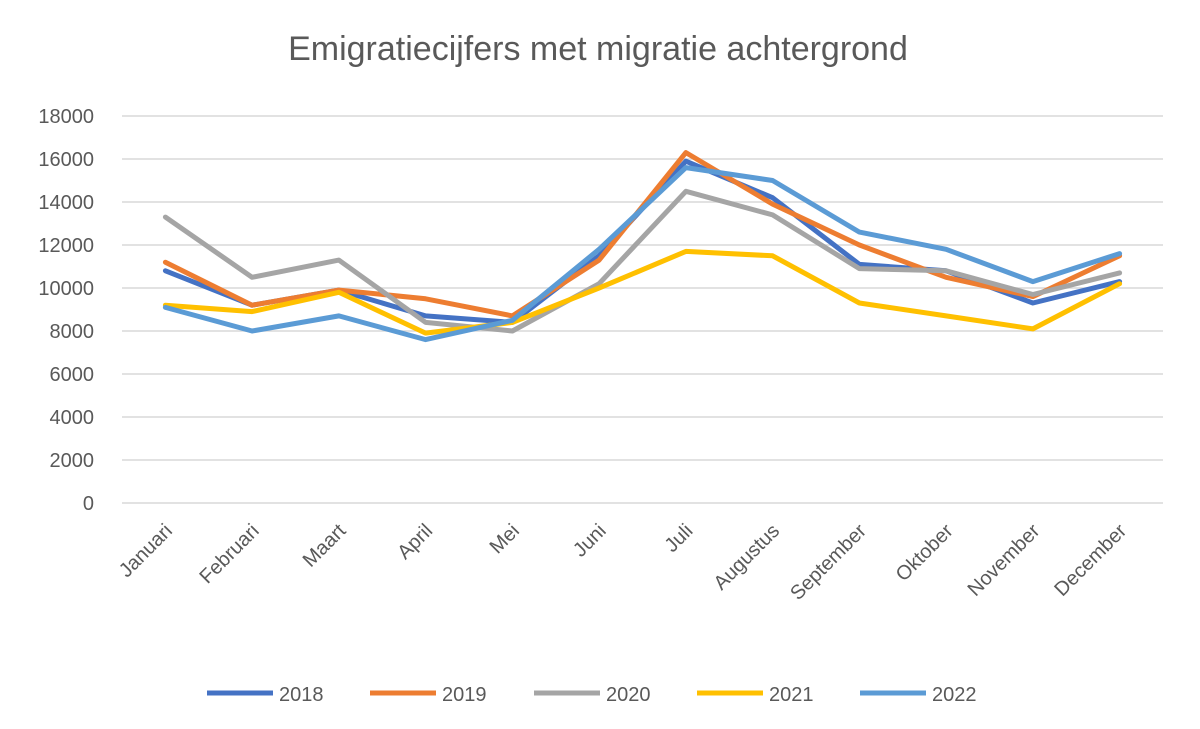  What do you see at coordinates (301, 695) in the screenshot?
I see `legend-label-2018: 2018` at bounding box center [301, 695].